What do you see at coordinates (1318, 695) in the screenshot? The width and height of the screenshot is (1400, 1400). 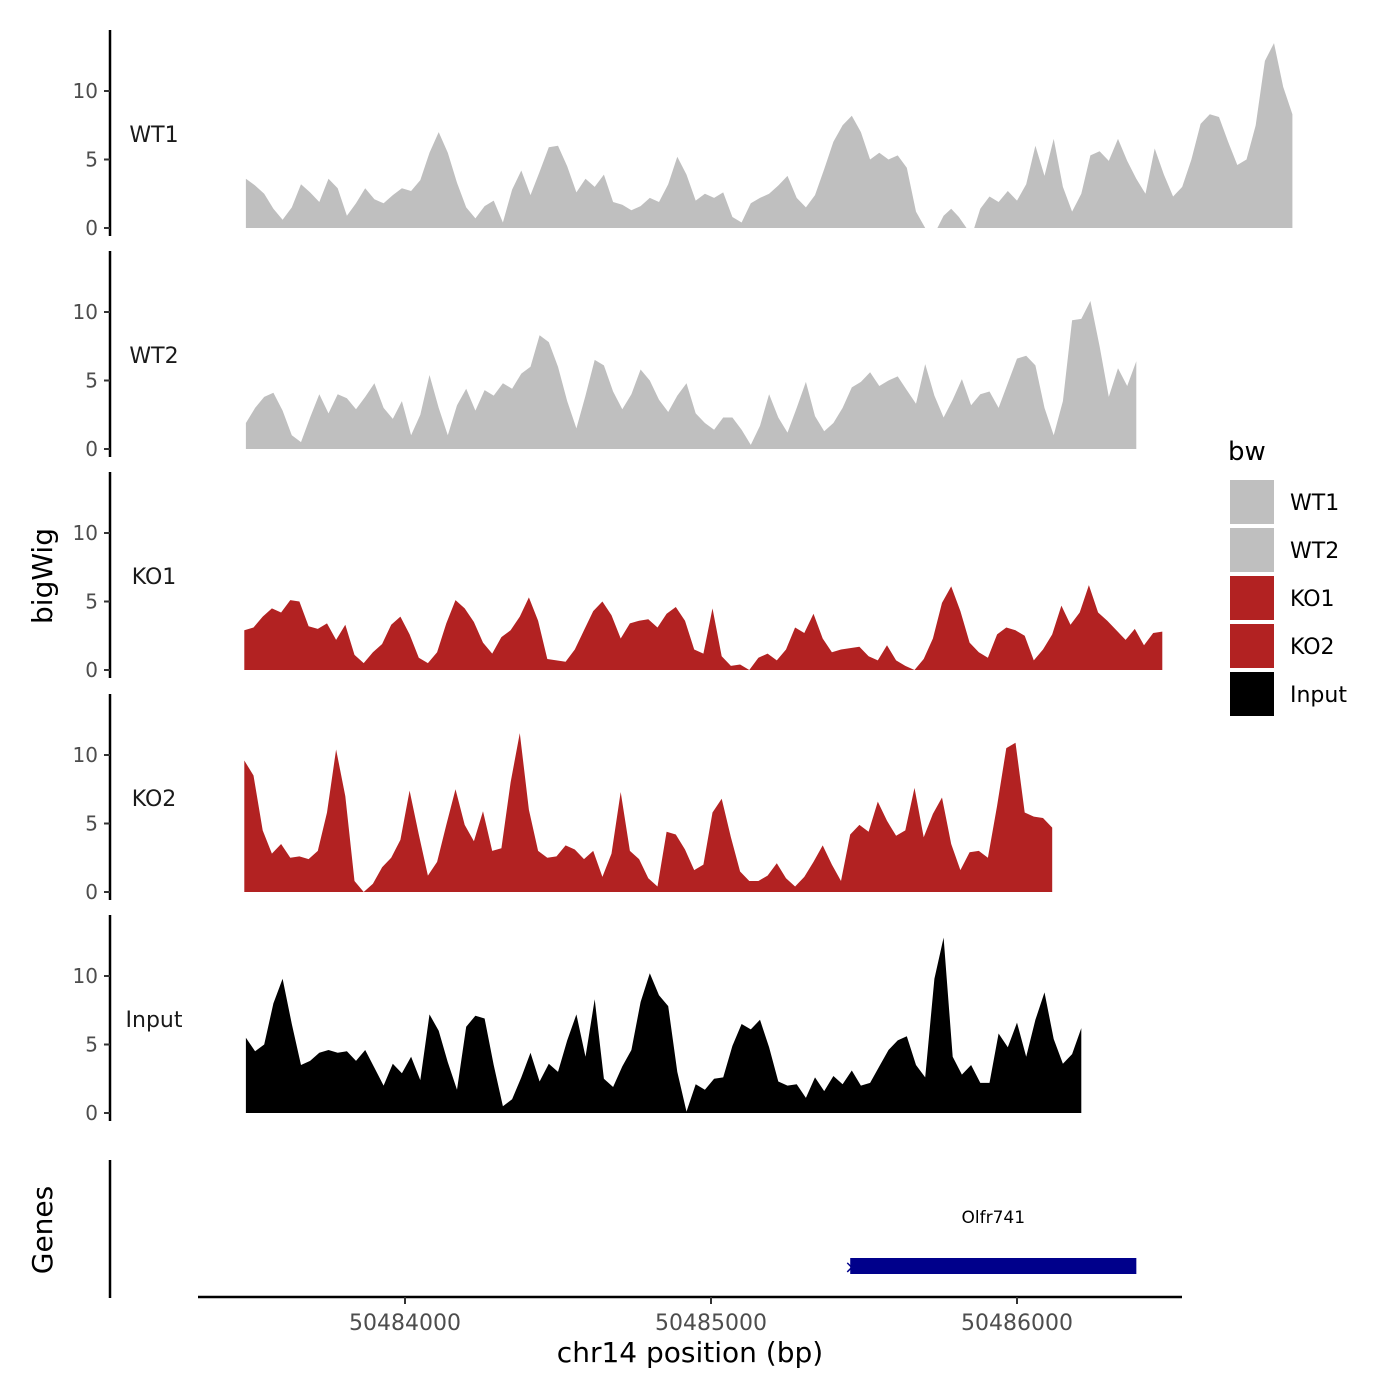 I see `legend-label: Input` at bounding box center [1318, 695].